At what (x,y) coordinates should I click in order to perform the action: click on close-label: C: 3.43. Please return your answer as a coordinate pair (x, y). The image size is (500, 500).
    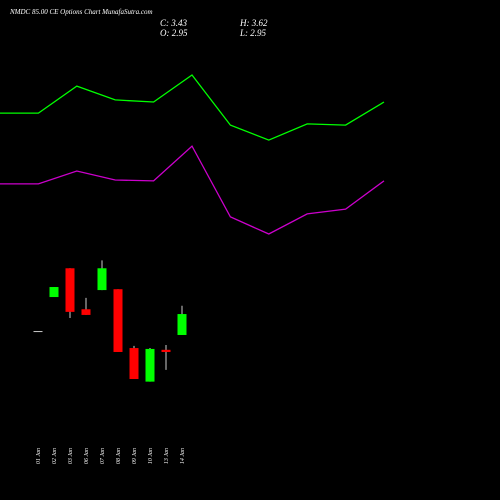
    Looking at the image, I should click on (174, 23).